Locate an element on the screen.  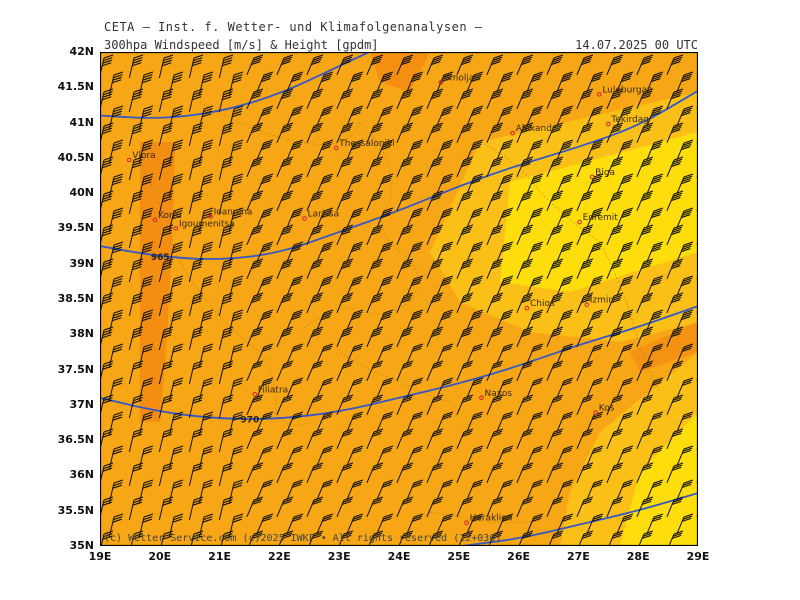
city-label: Thessaloniki is located at coordinates (366, 144).